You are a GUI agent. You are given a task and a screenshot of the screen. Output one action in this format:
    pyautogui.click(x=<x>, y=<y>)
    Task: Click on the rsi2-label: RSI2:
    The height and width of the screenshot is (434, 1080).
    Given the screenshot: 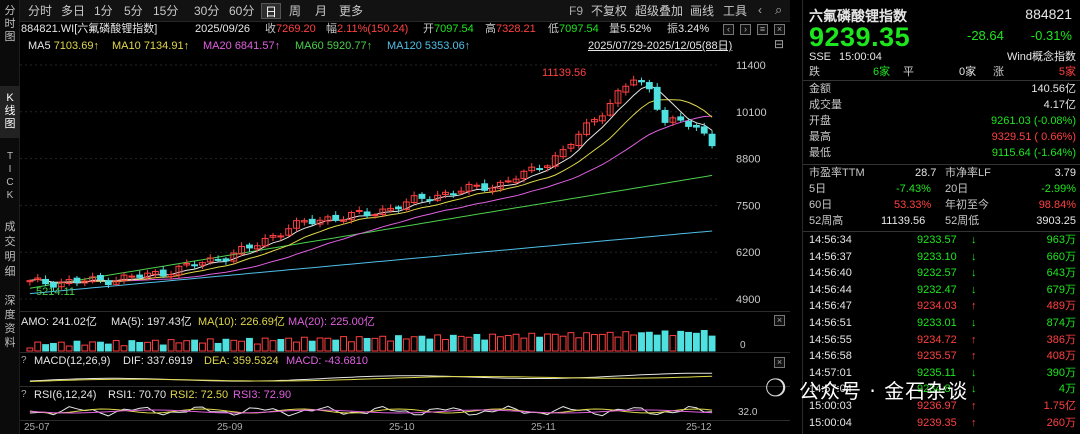 What is the action you would take?
    pyautogui.click(x=184, y=395)
    